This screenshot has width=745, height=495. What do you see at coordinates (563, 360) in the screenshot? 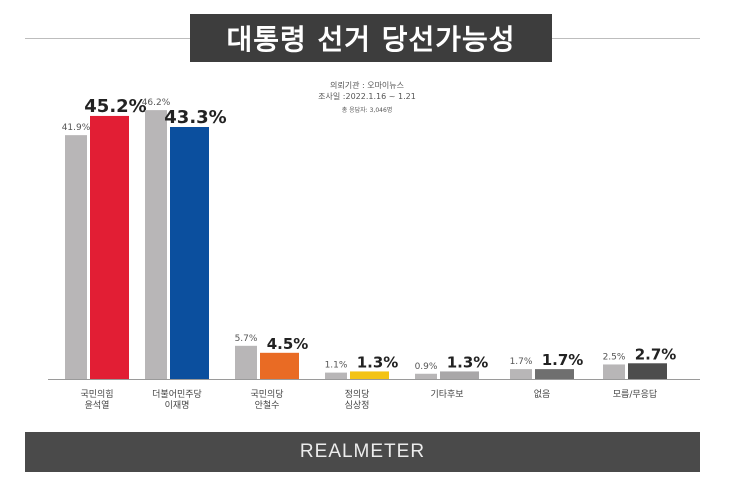
I see `data-label-current: 1.7%` at bounding box center [563, 360].